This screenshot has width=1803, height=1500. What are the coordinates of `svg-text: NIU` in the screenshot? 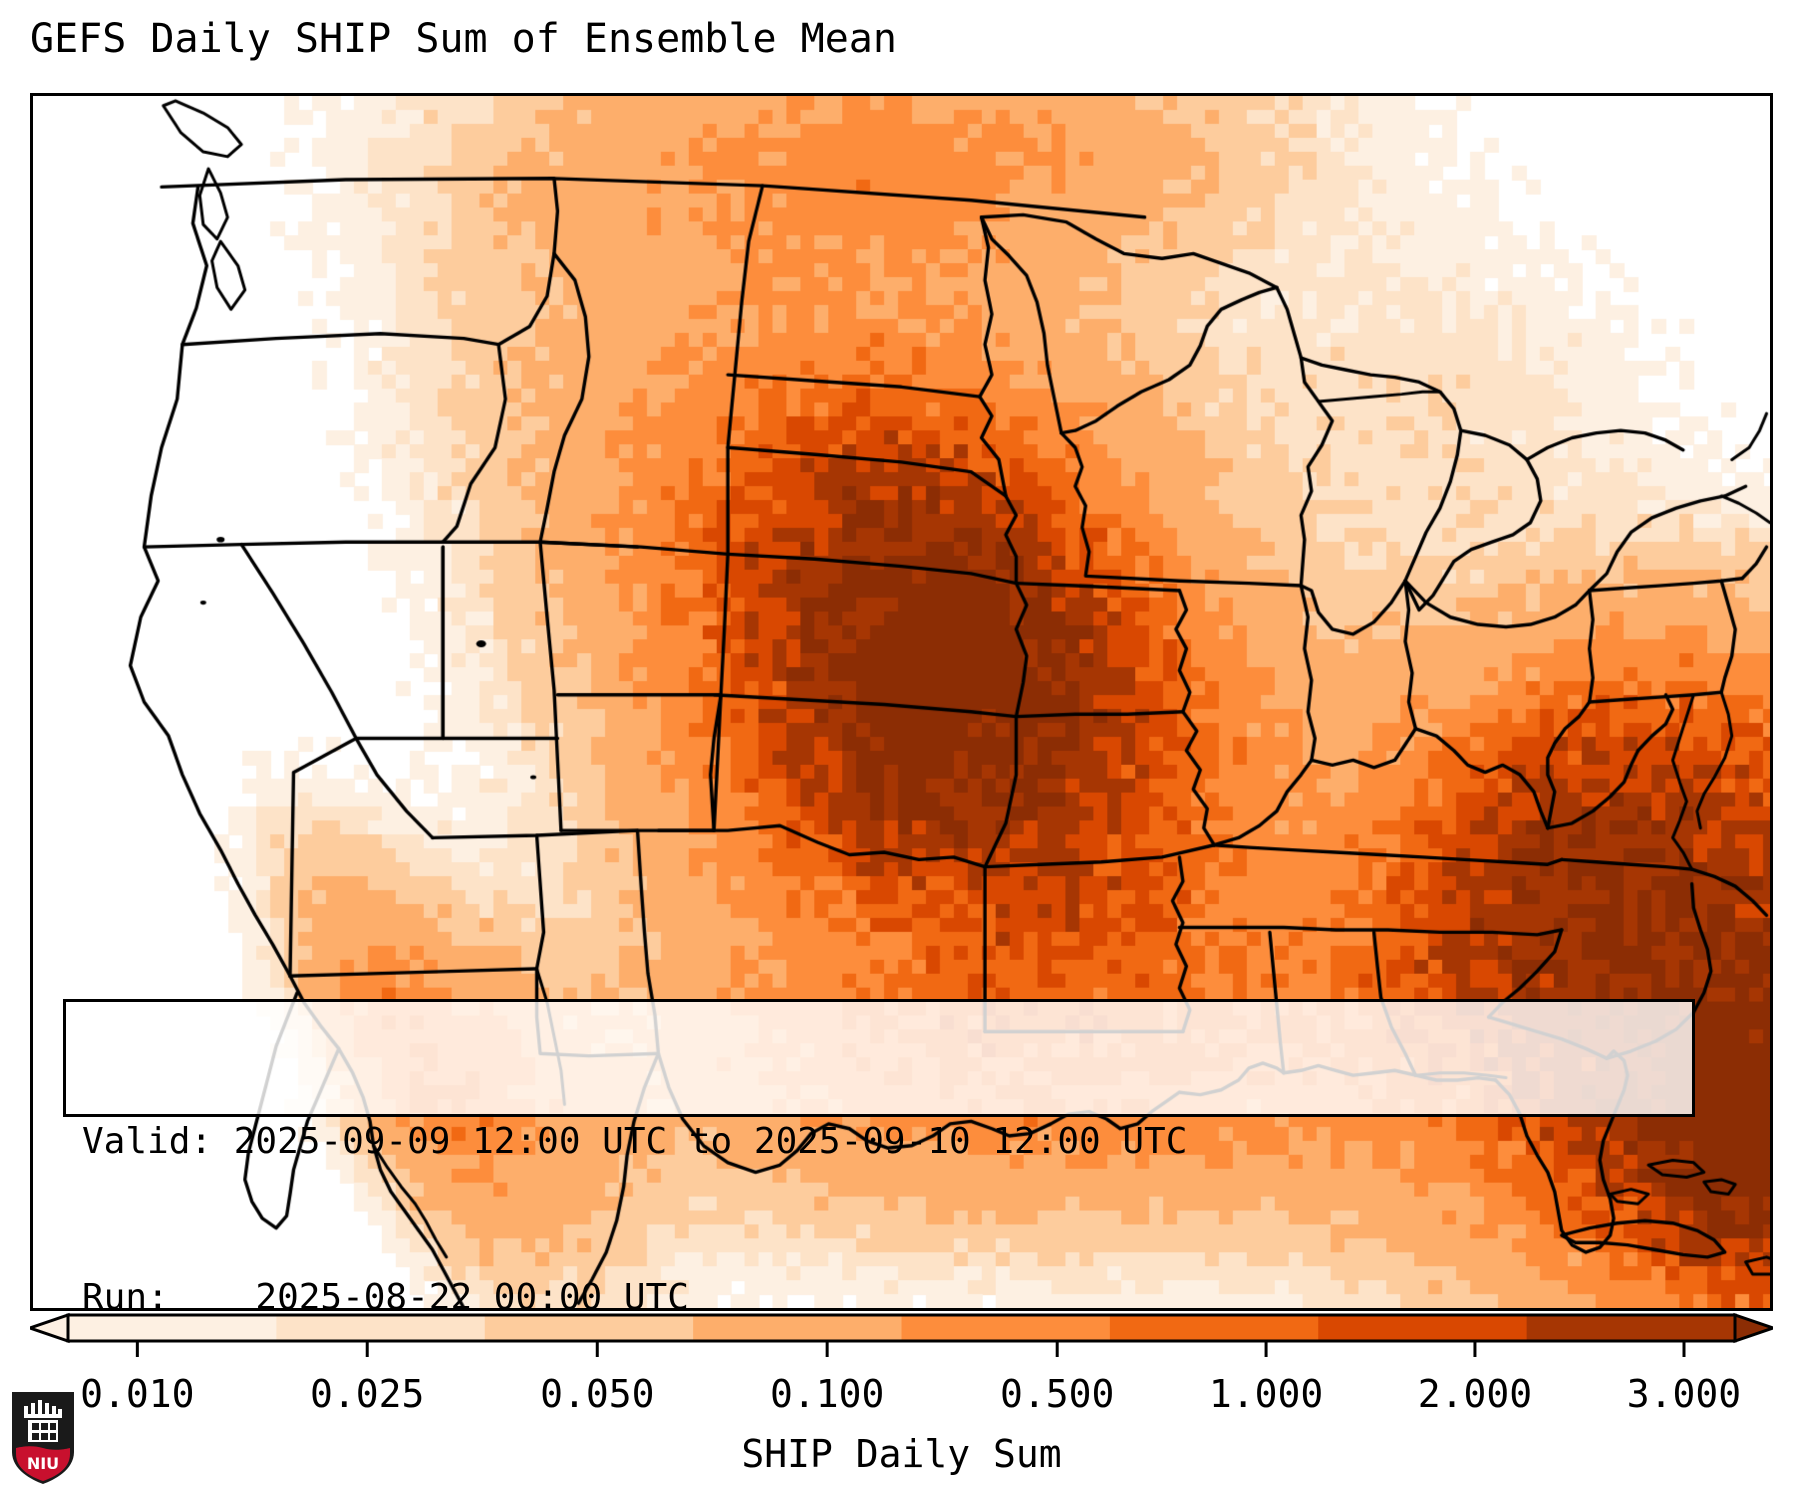 It's located at (43, 1463).